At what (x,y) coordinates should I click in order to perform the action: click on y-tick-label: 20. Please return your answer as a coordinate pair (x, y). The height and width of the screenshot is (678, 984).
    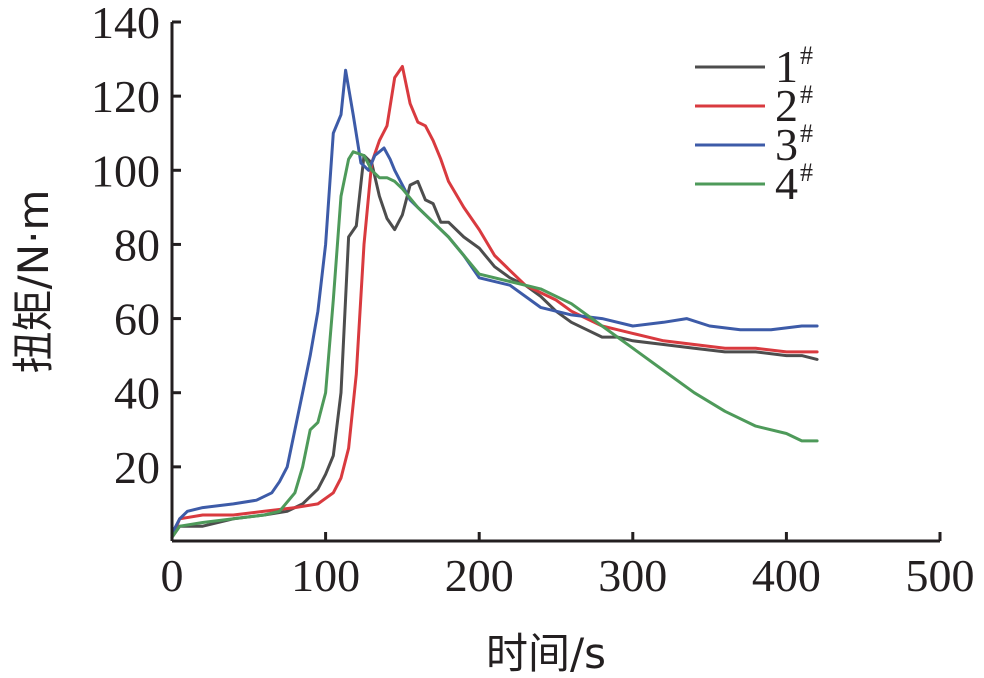
    Looking at the image, I should click on (137, 467).